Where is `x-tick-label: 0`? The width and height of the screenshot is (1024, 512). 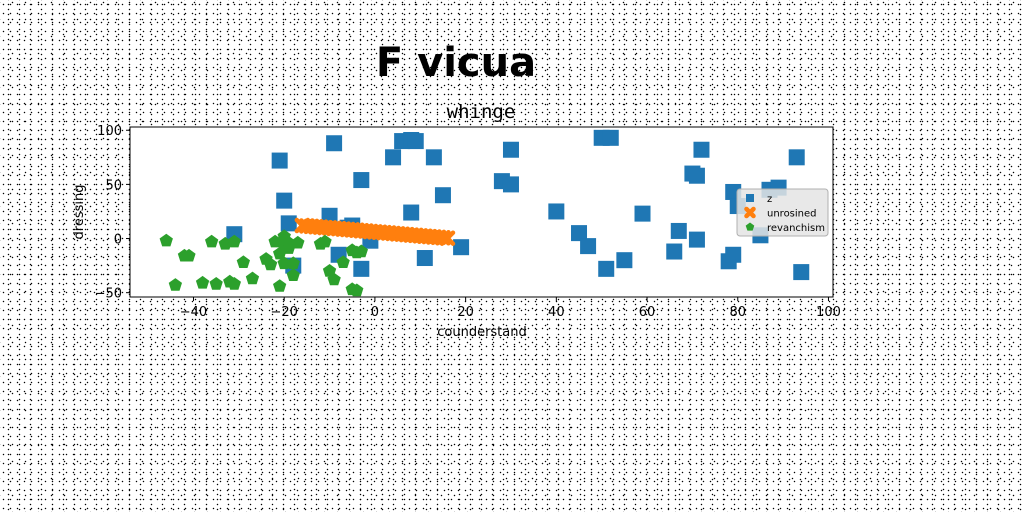
x-tick-label: 0 is located at coordinates (375, 312).